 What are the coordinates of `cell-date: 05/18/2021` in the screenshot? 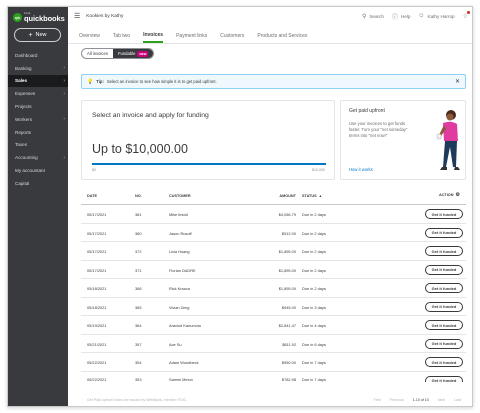 It's located at (97, 307).